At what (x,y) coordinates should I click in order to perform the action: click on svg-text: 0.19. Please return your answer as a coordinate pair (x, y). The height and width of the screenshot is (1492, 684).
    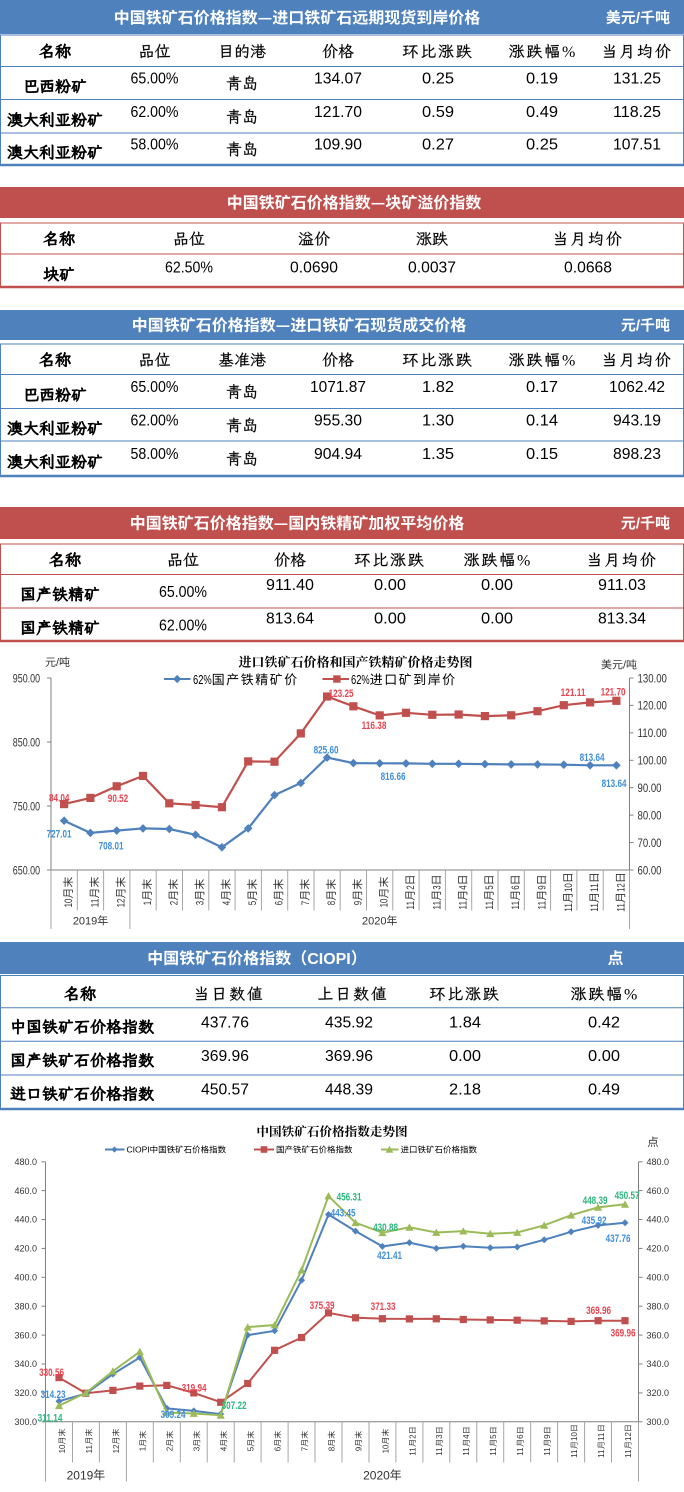
    Looking at the image, I should click on (542, 78).